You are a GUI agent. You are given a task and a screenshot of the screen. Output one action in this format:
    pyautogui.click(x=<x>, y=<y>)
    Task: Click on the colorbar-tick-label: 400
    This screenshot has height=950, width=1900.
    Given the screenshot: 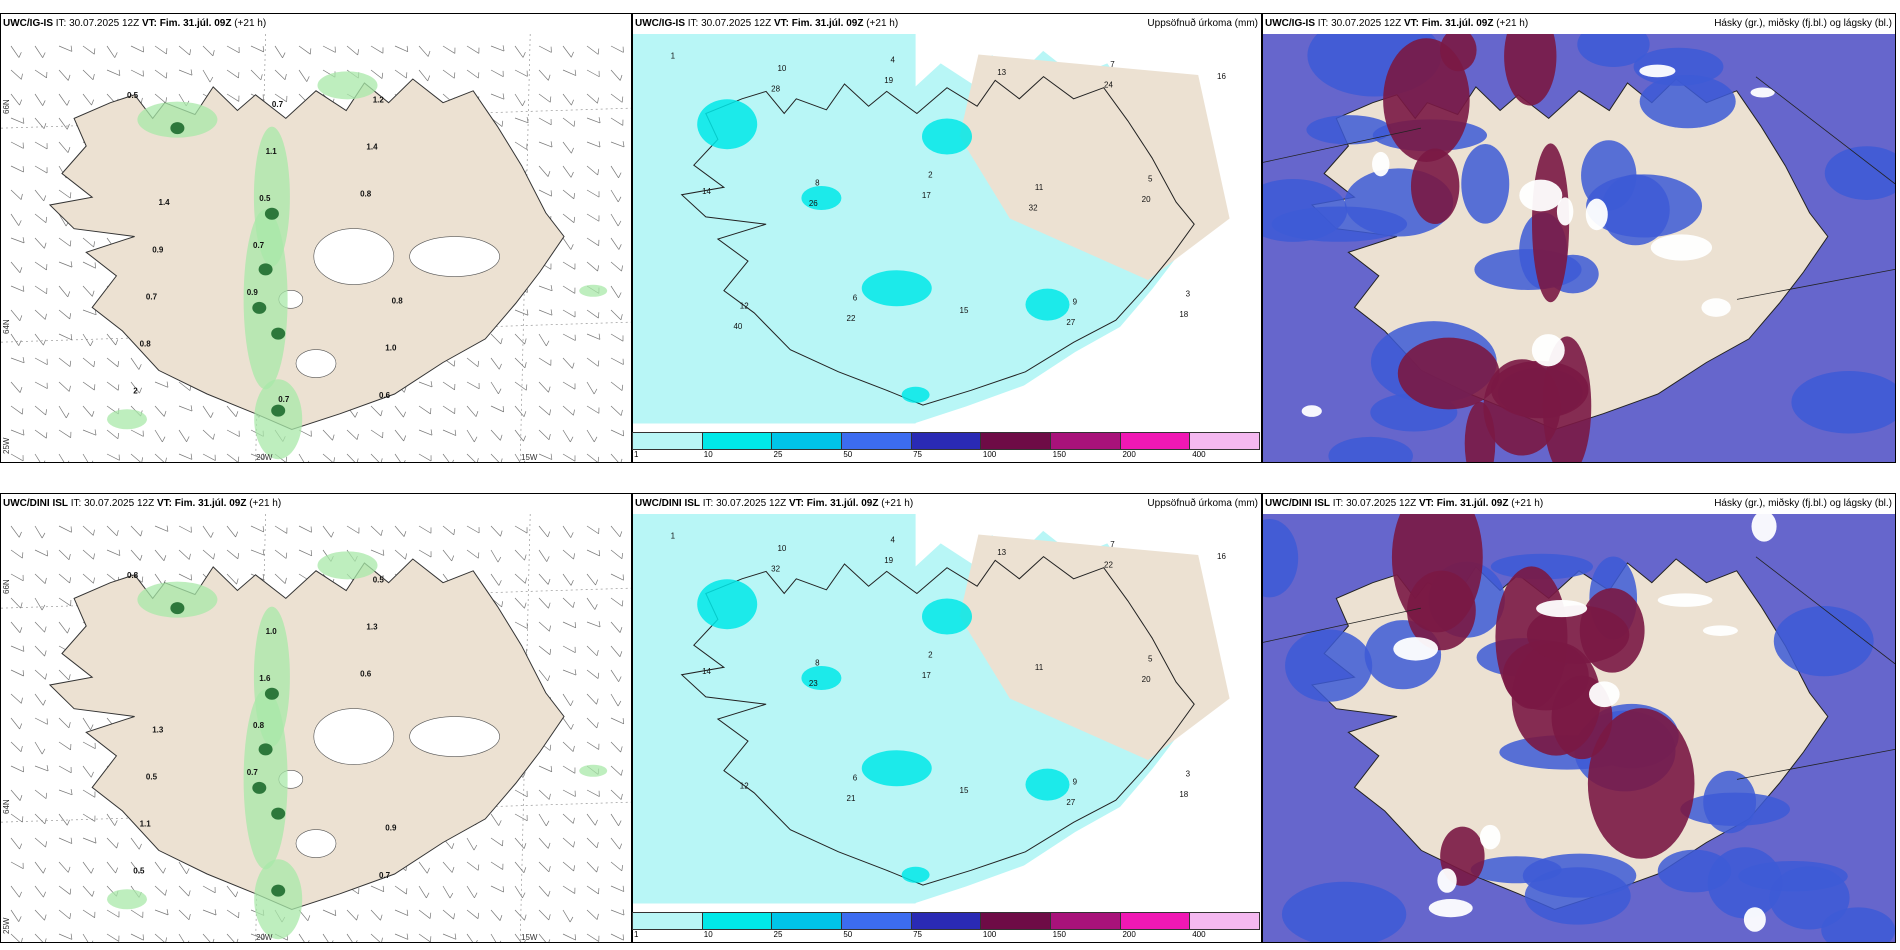 What is the action you would take?
    pyautogui.click(x=1199, y=934)
    